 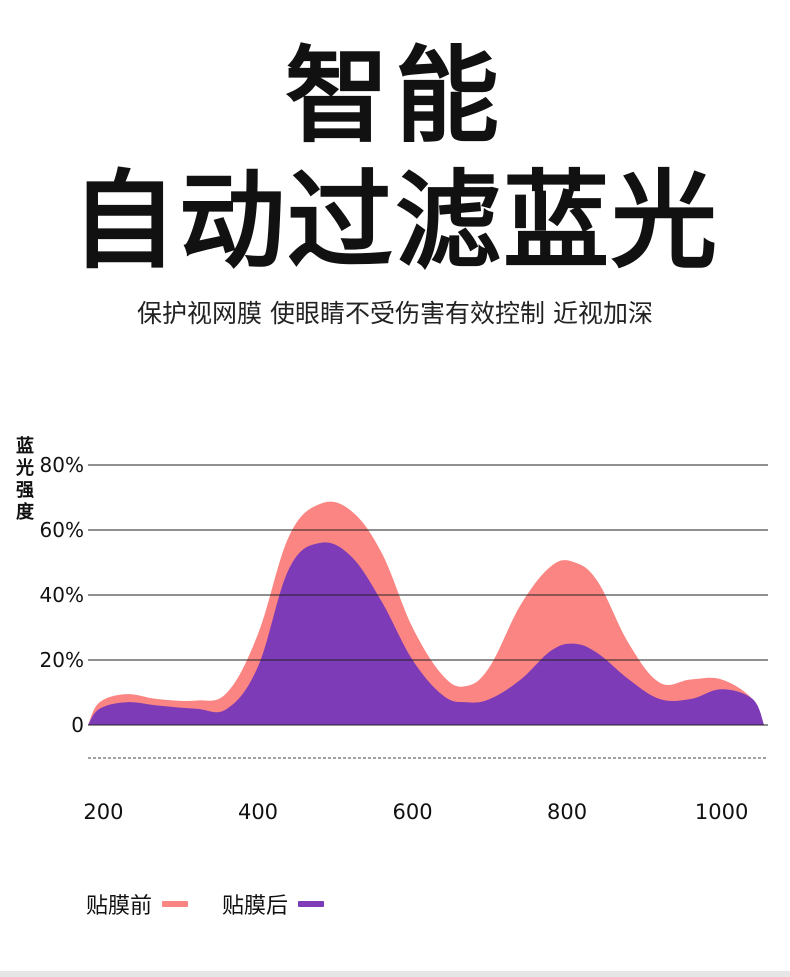 I want to click on legend-swatch-before, so click(x=175, y=904).